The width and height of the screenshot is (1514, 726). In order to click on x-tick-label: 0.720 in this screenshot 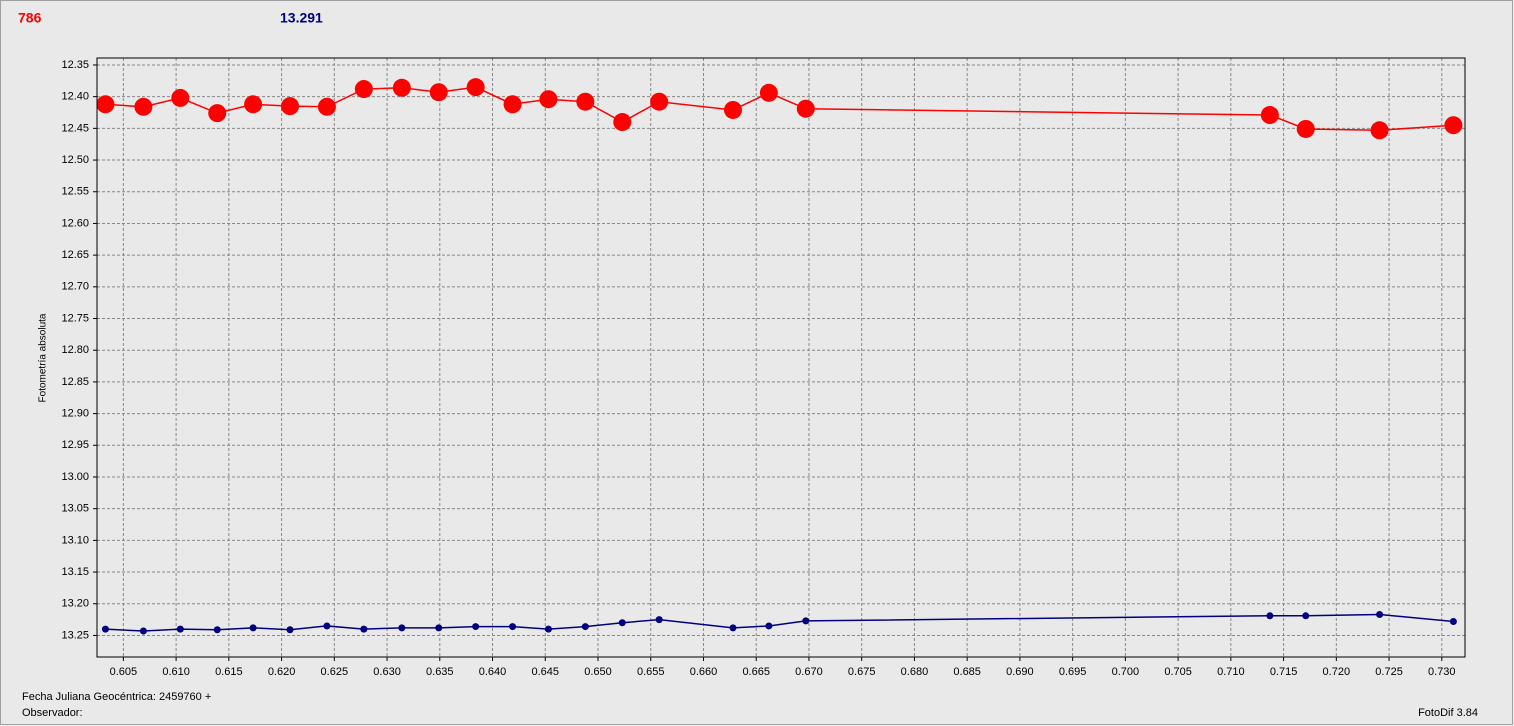, I will do `click(1337, 672)`.